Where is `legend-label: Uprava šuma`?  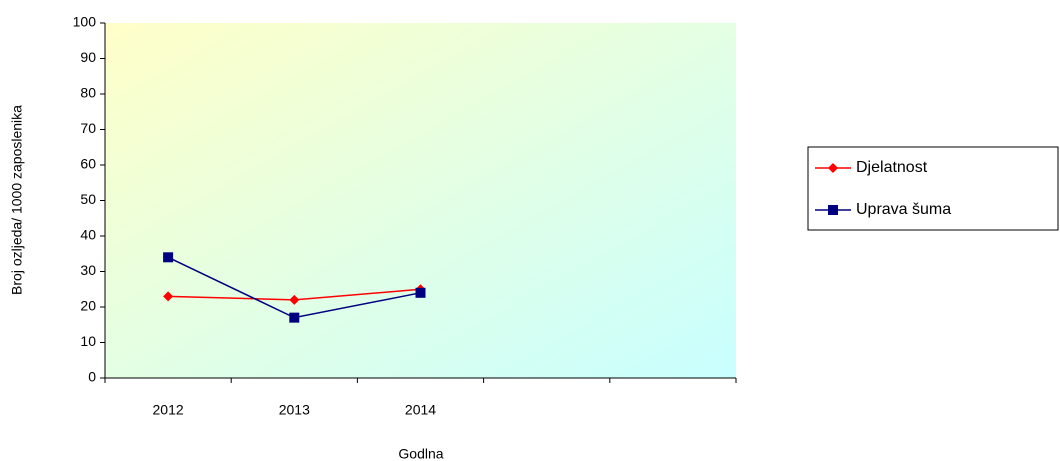 legend-label: Uprava šuma is located at coordinates (903, 209).